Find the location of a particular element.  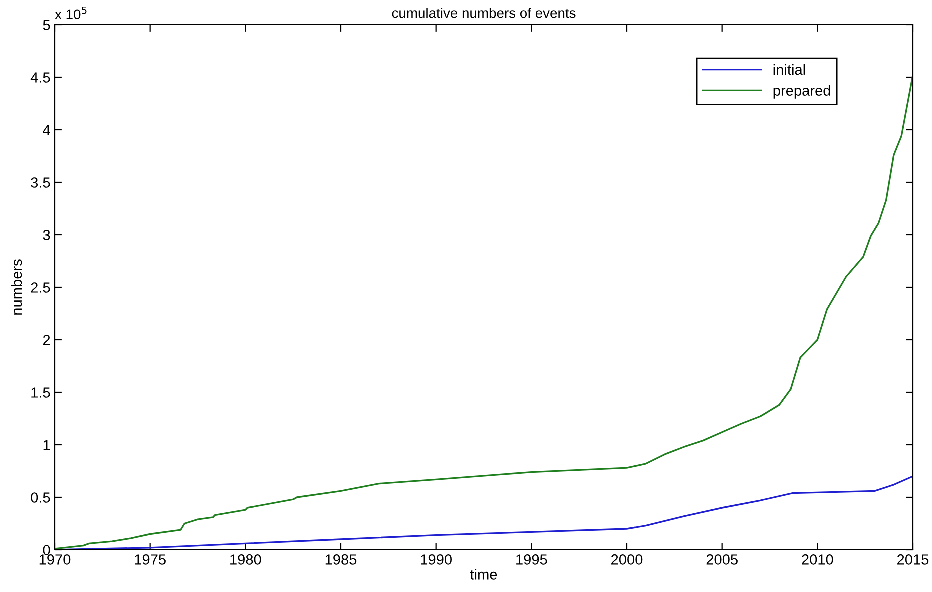

y-tick-label: 2 is located at coordinates (46, 340).